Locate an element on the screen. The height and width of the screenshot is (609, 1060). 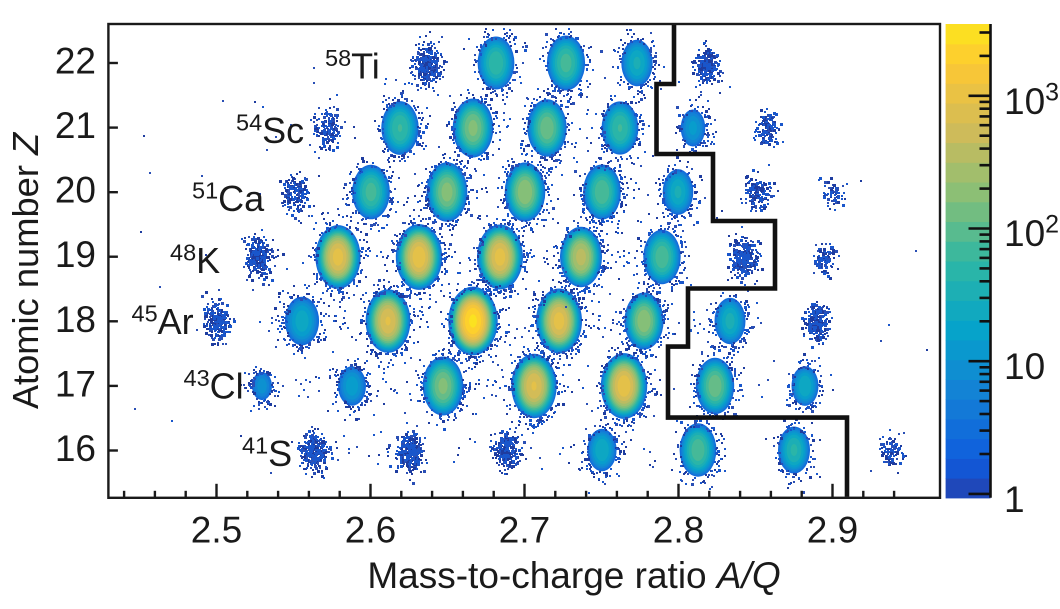
svg-text: 48K is located at coordinates (195, 260).